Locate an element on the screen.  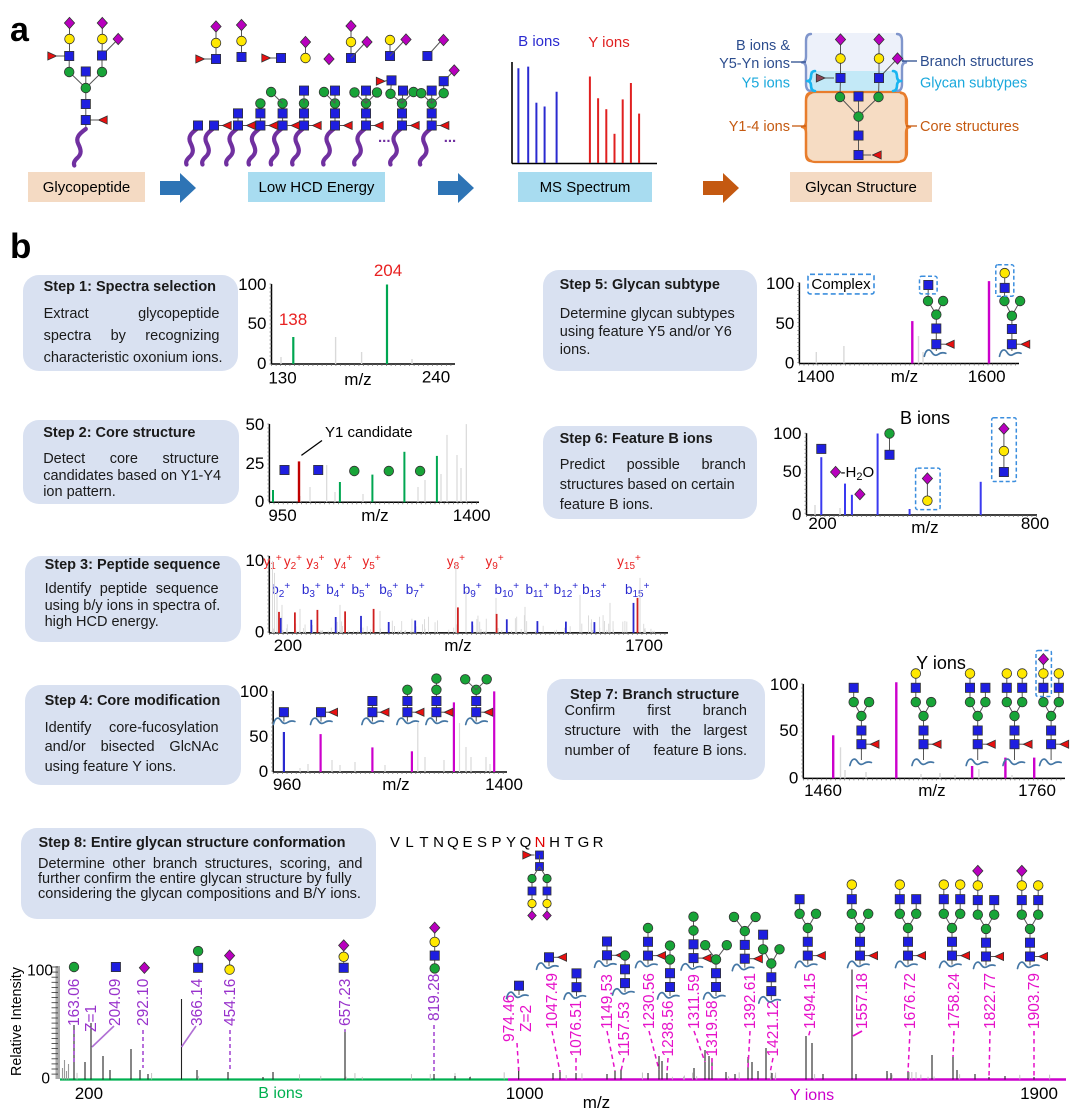
svg-text: 819.28 is located at coordinates (434, 997).